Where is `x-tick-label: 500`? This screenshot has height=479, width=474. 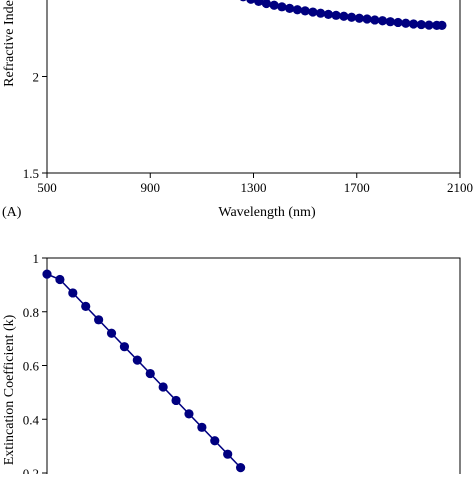 x-tick-label: 500 is located at coordinates (47, 187).